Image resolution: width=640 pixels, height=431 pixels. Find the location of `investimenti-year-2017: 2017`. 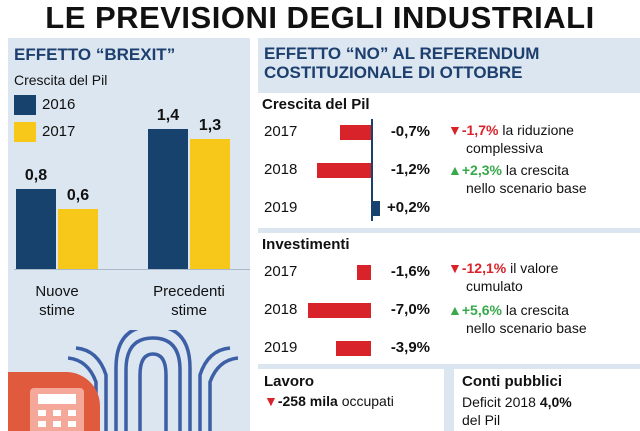

investimenti-year-2017: 2017 is located at coordinates (281, 271).